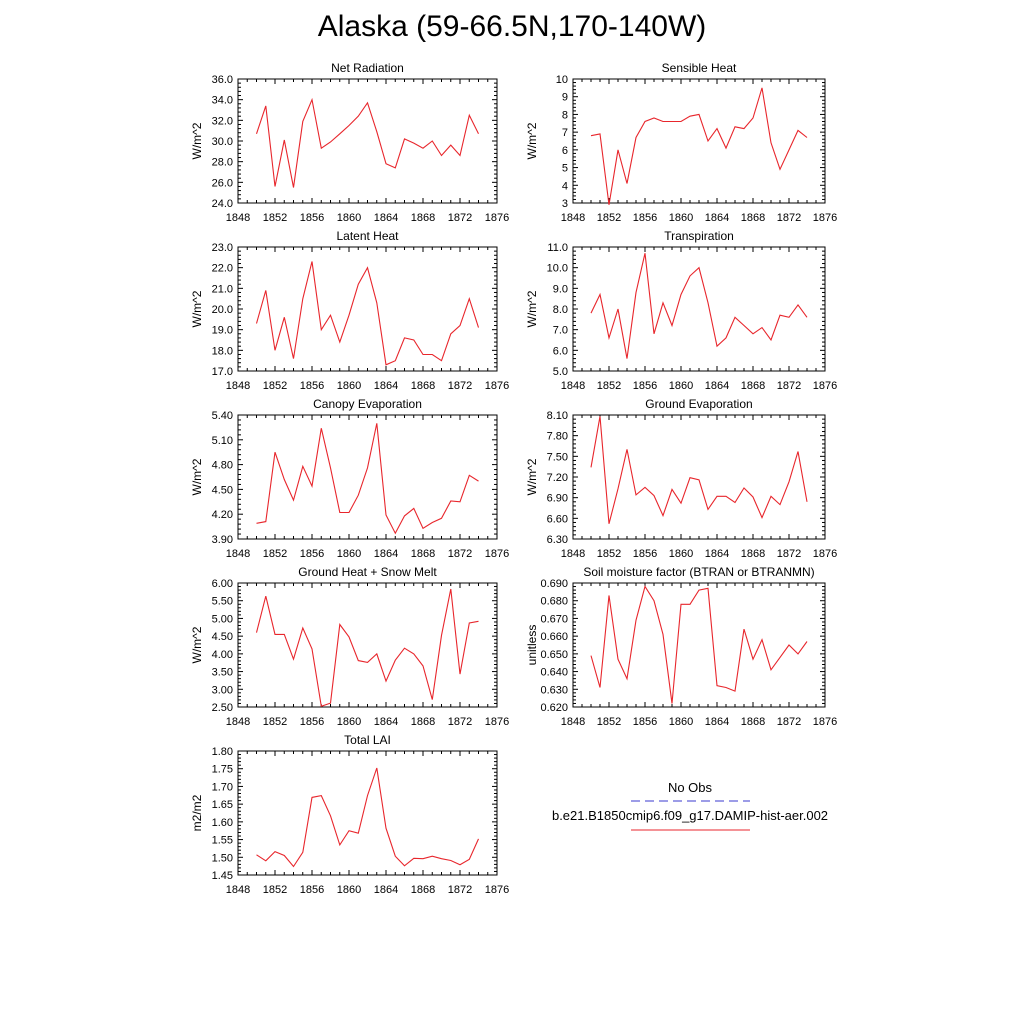  Describe the element at coordinates (222, 80) in the screenshot. I see `y-tick-label: 36.0` at that location.